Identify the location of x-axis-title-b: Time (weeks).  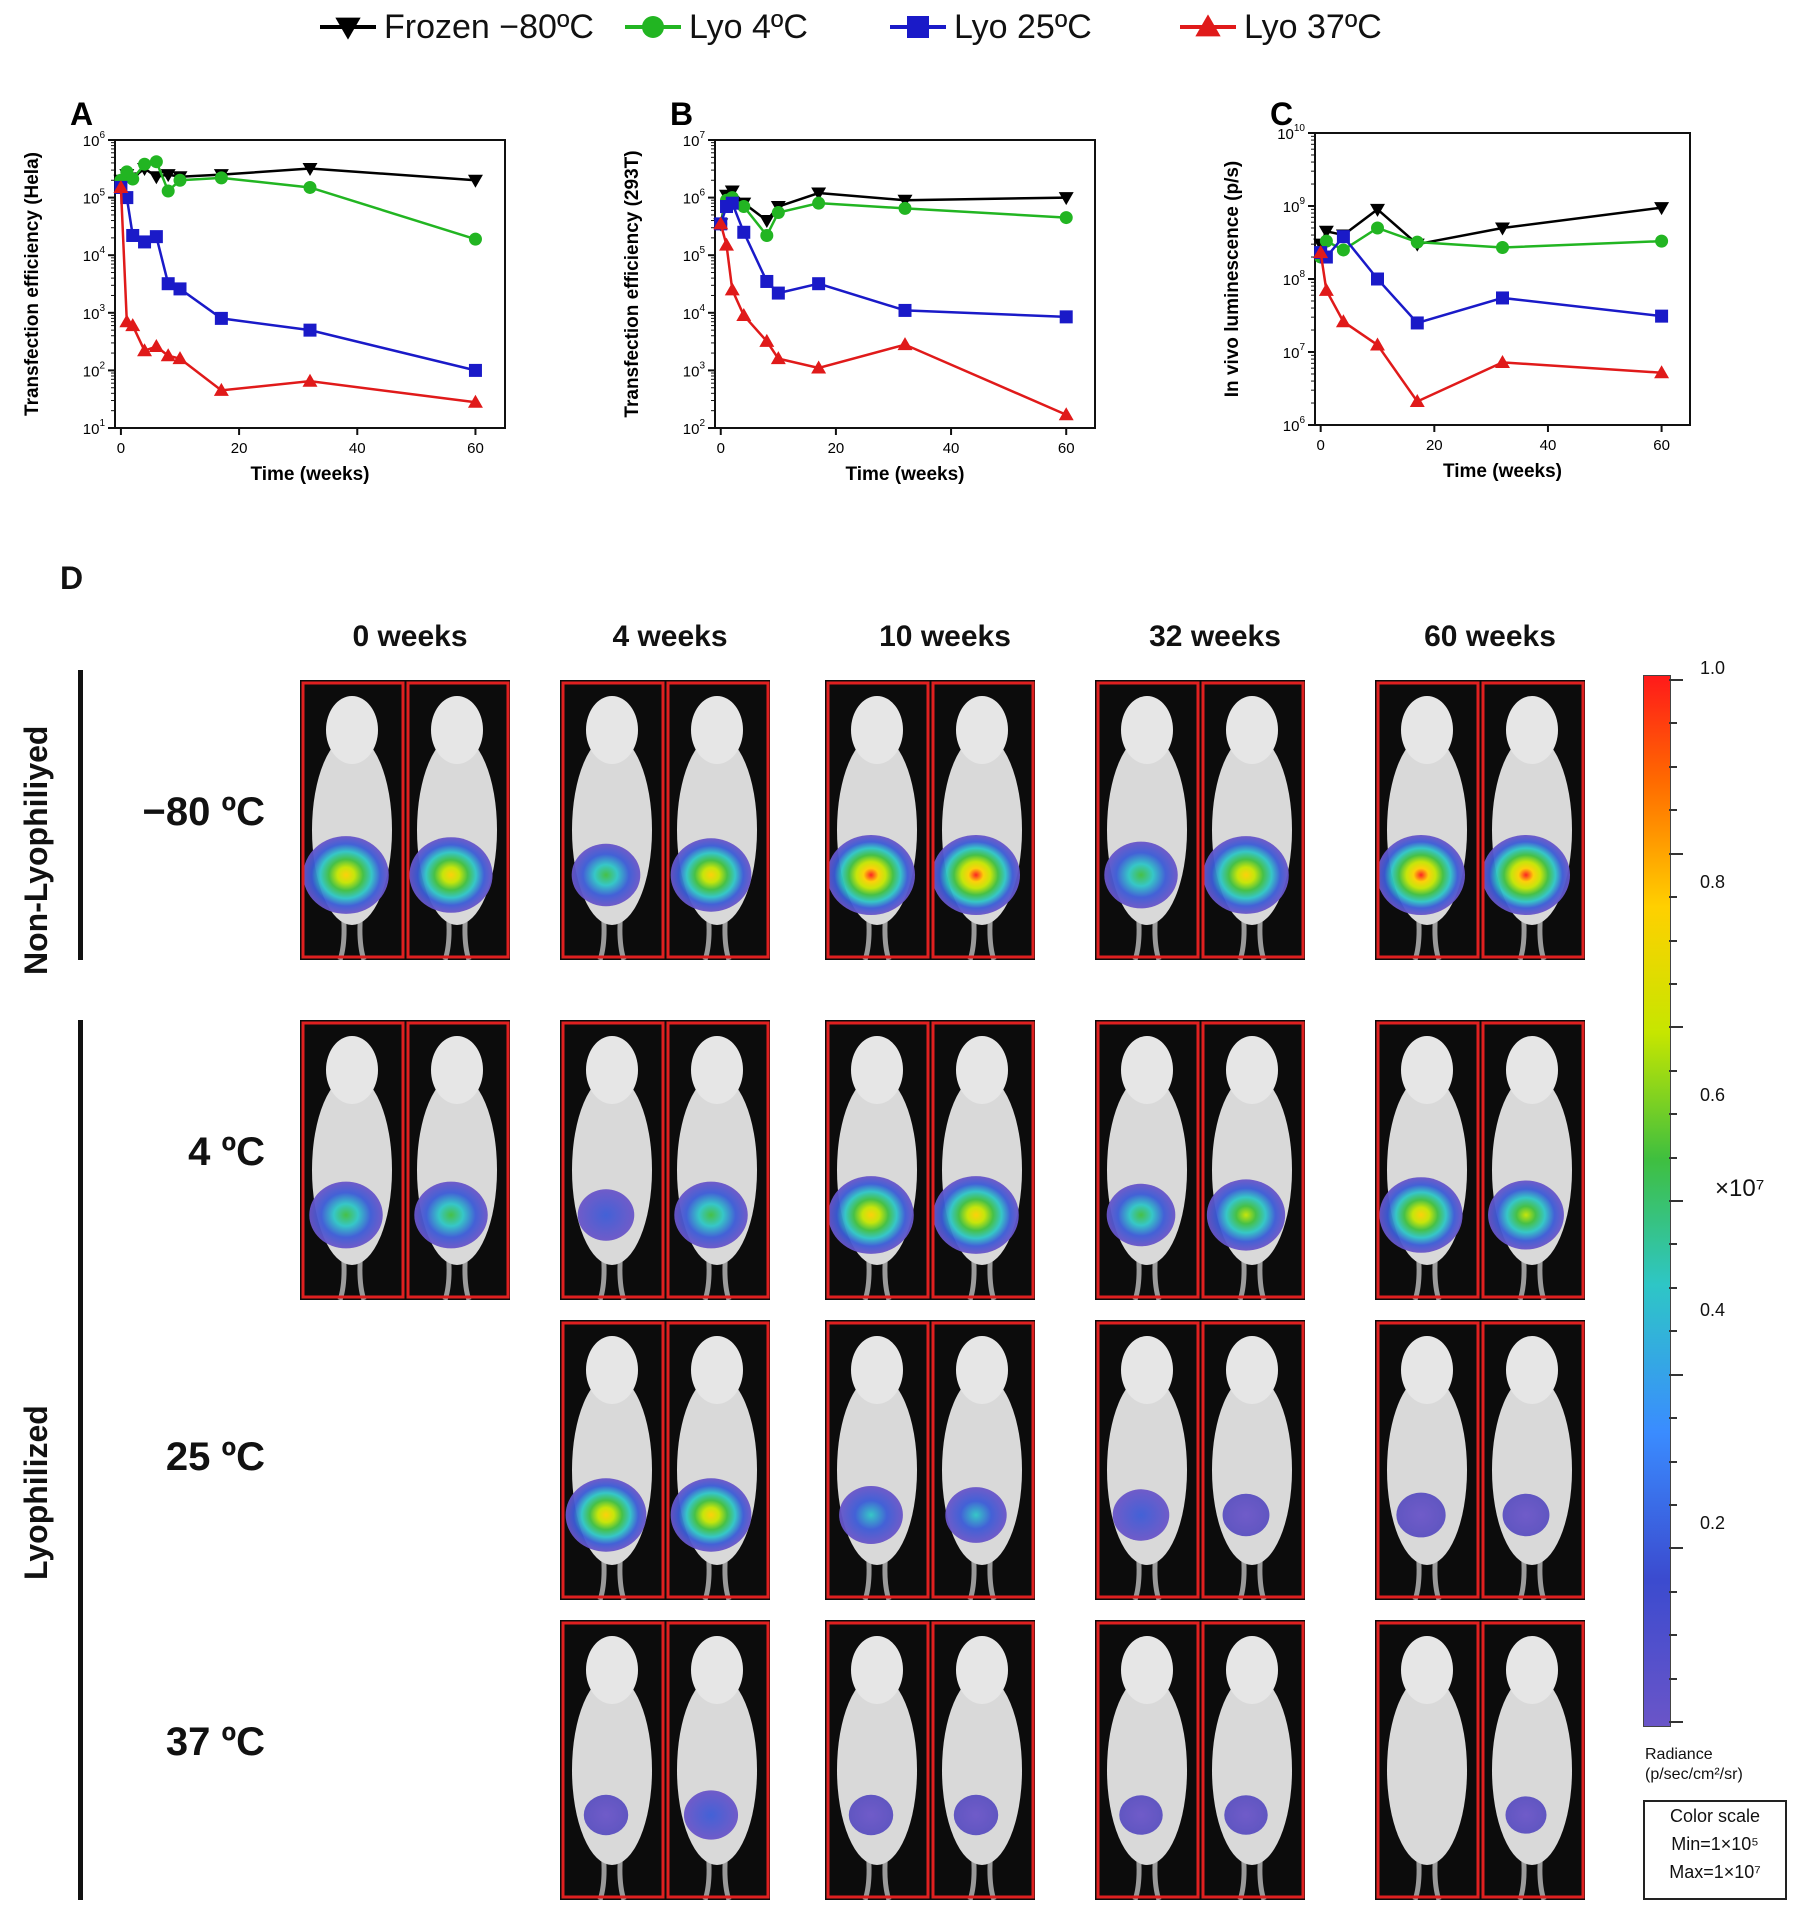
(905, 474).